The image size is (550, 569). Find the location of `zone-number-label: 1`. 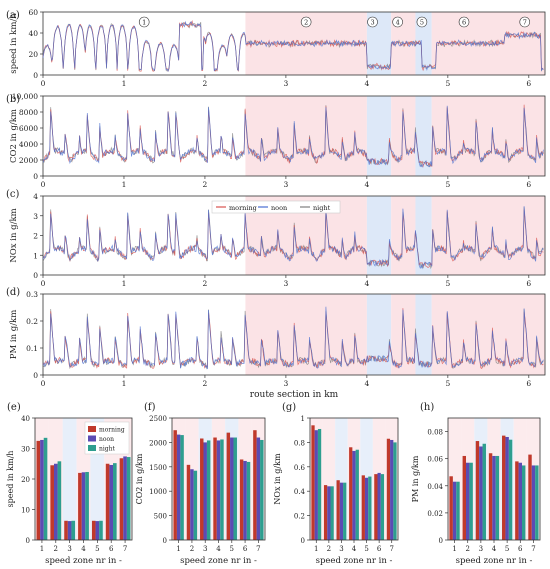

zone-number-label: 1 is located at coordinates (144, 23).